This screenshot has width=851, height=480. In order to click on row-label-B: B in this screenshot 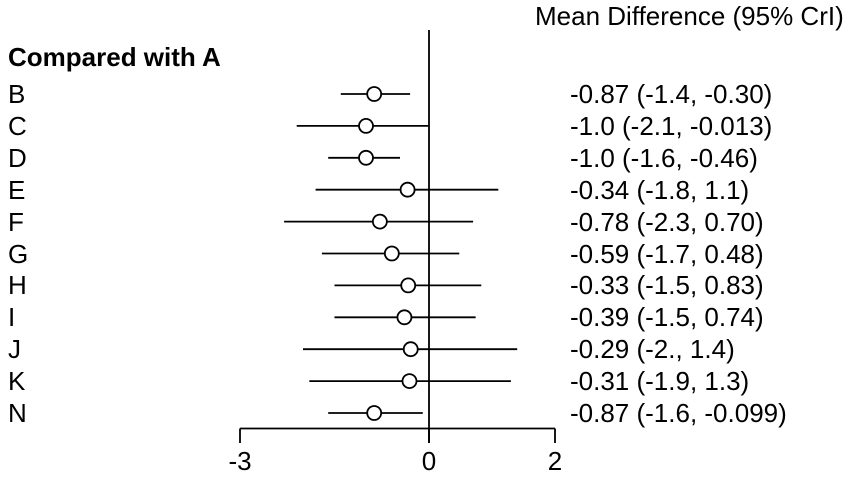, I will do `click(17, 94)`.